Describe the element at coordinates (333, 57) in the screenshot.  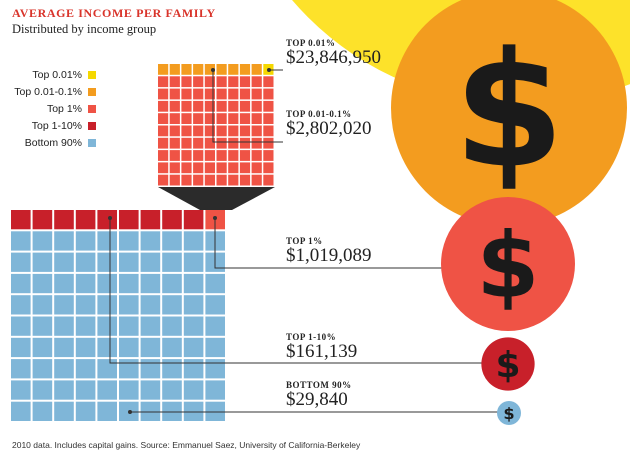
I see `group-value: $23,846,950` at that location.